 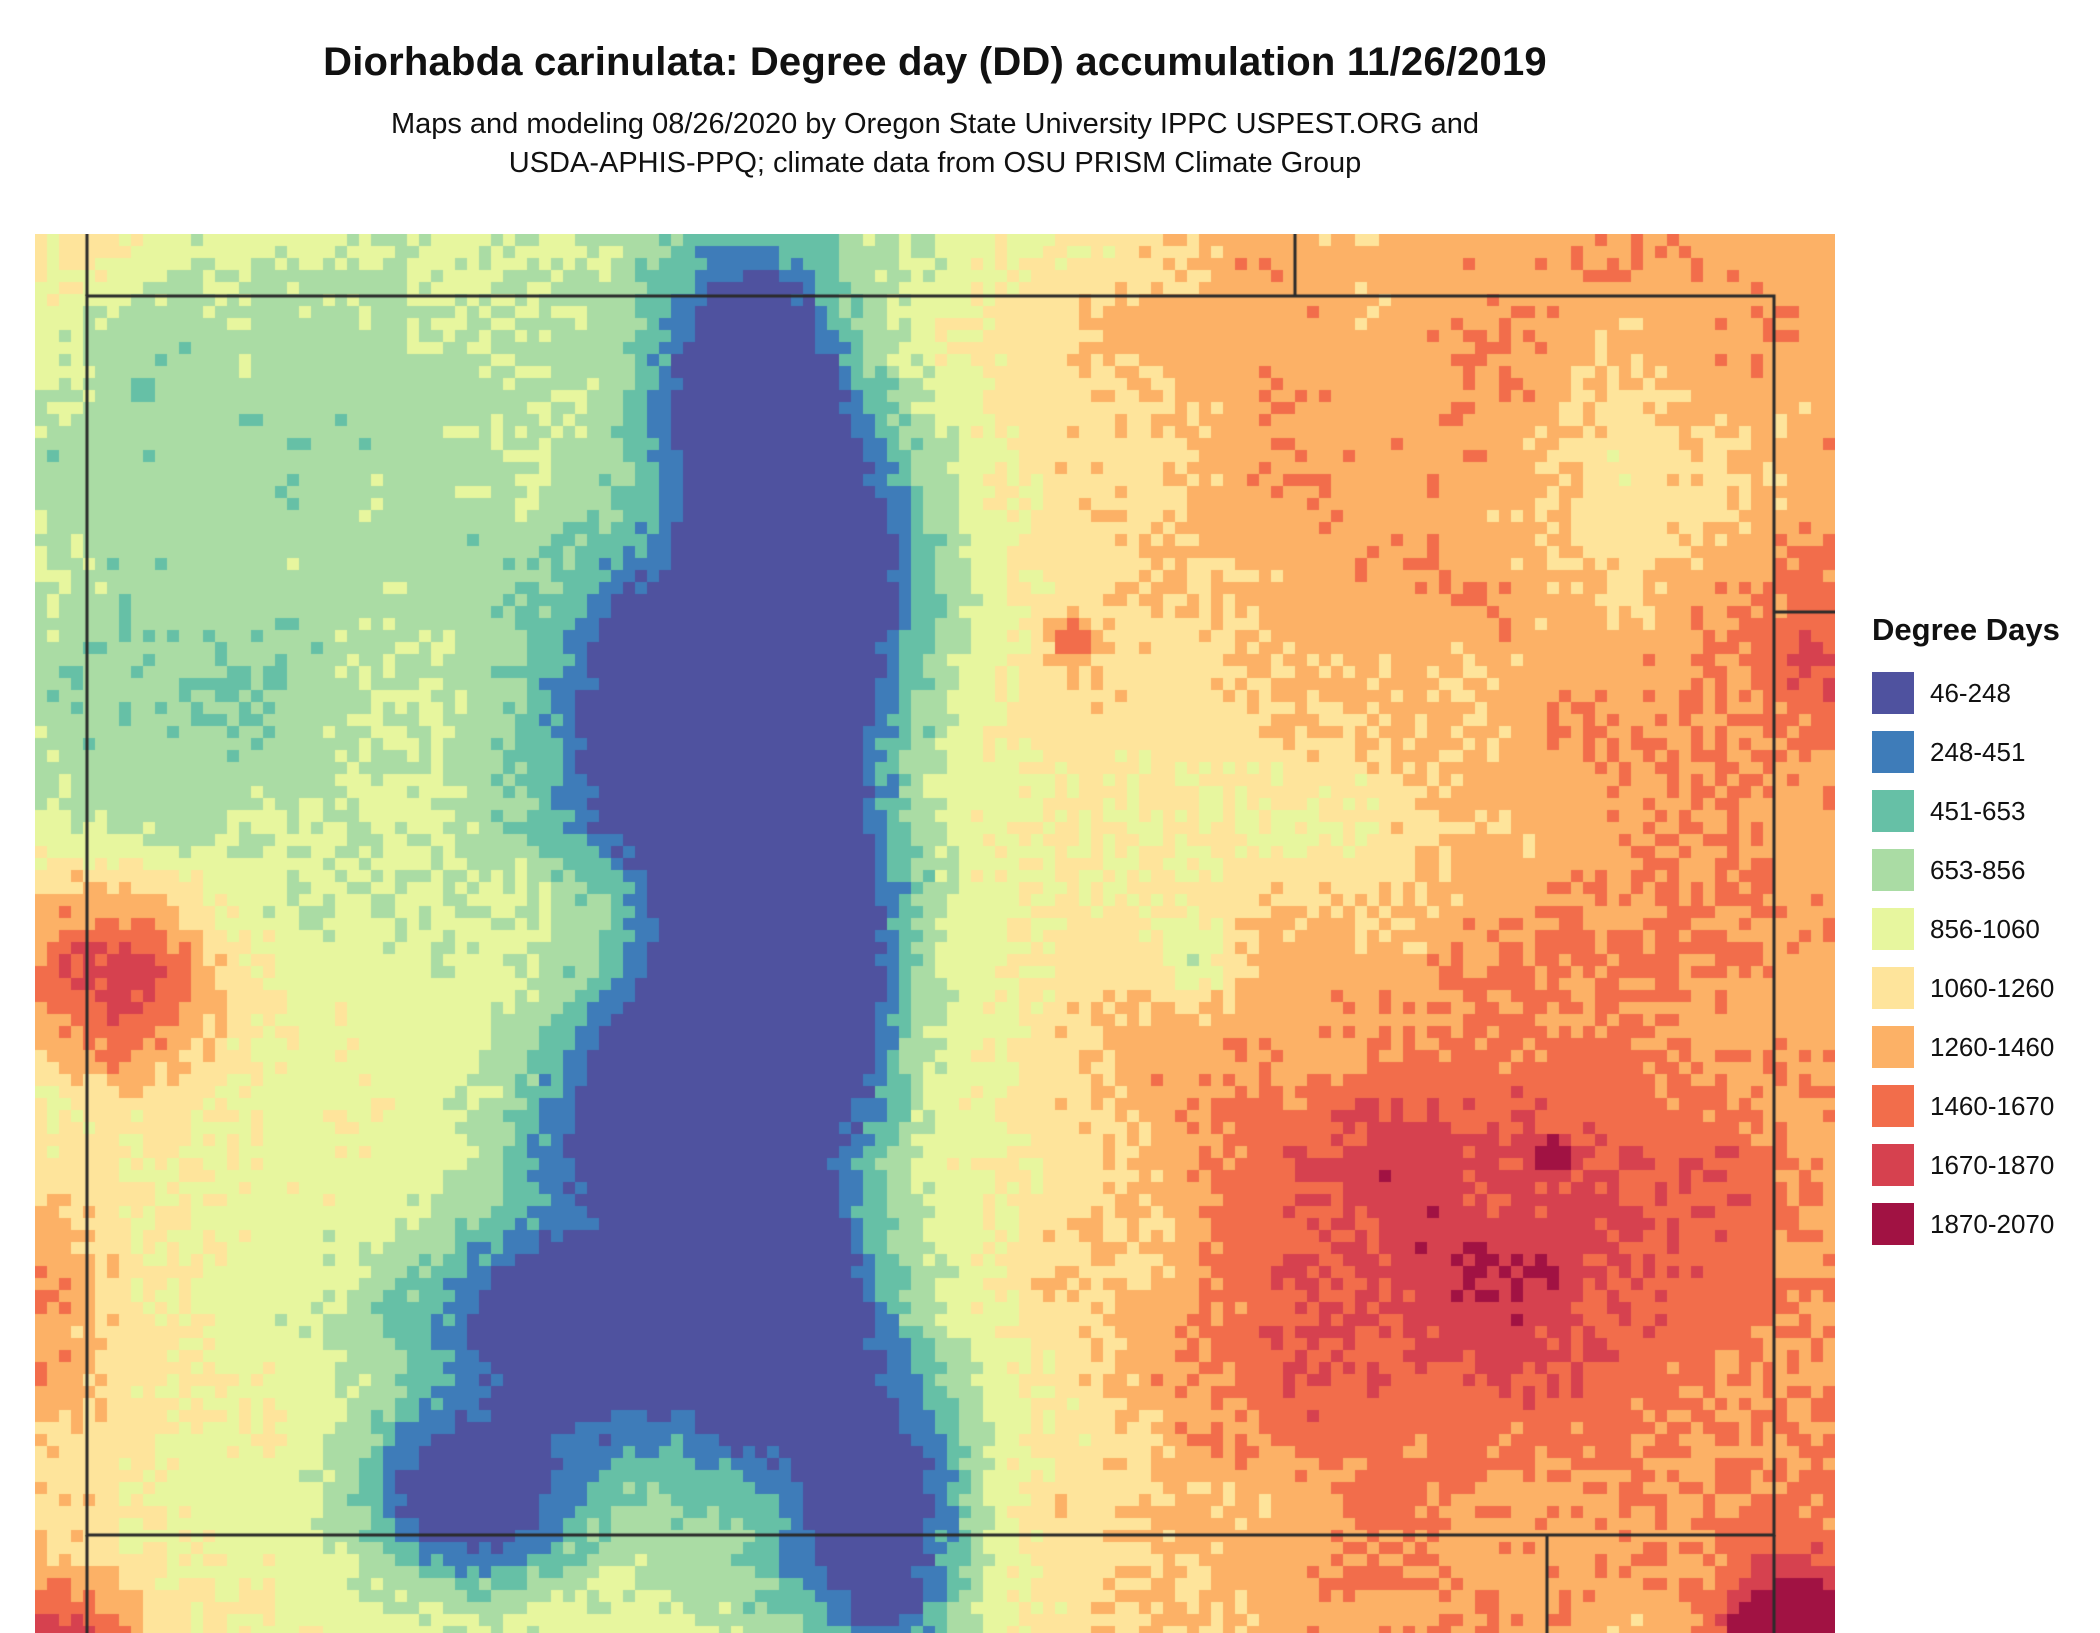 I want to click on legend-item: 1870-2070, so click(x=1966, y=1224).